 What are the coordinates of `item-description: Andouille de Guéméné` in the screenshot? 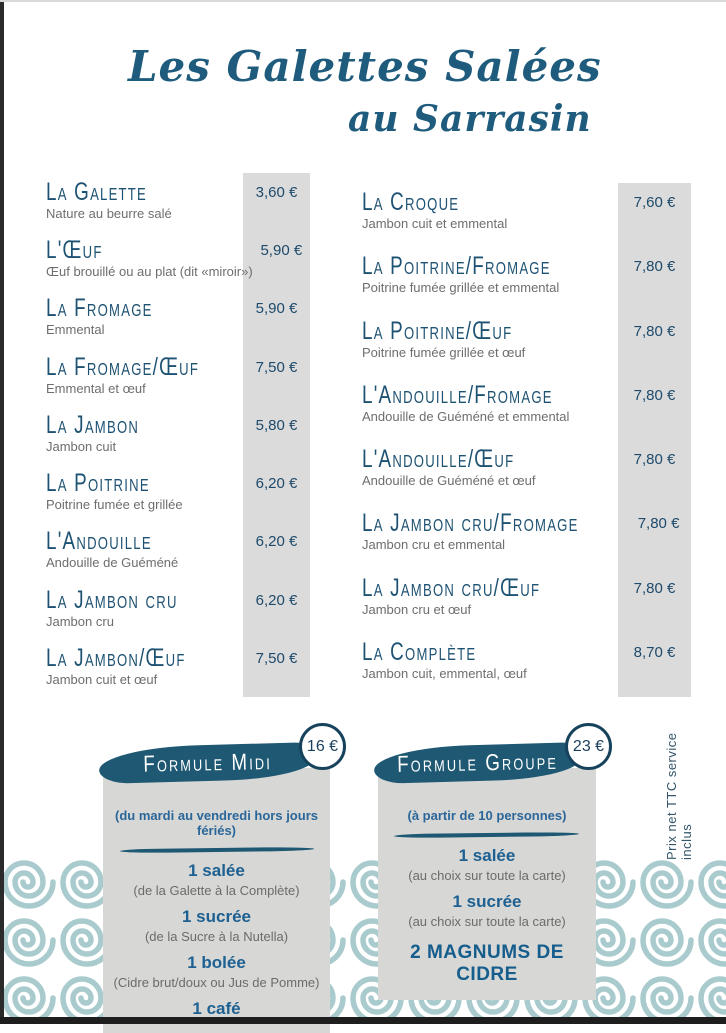 It's located at (112, 563).